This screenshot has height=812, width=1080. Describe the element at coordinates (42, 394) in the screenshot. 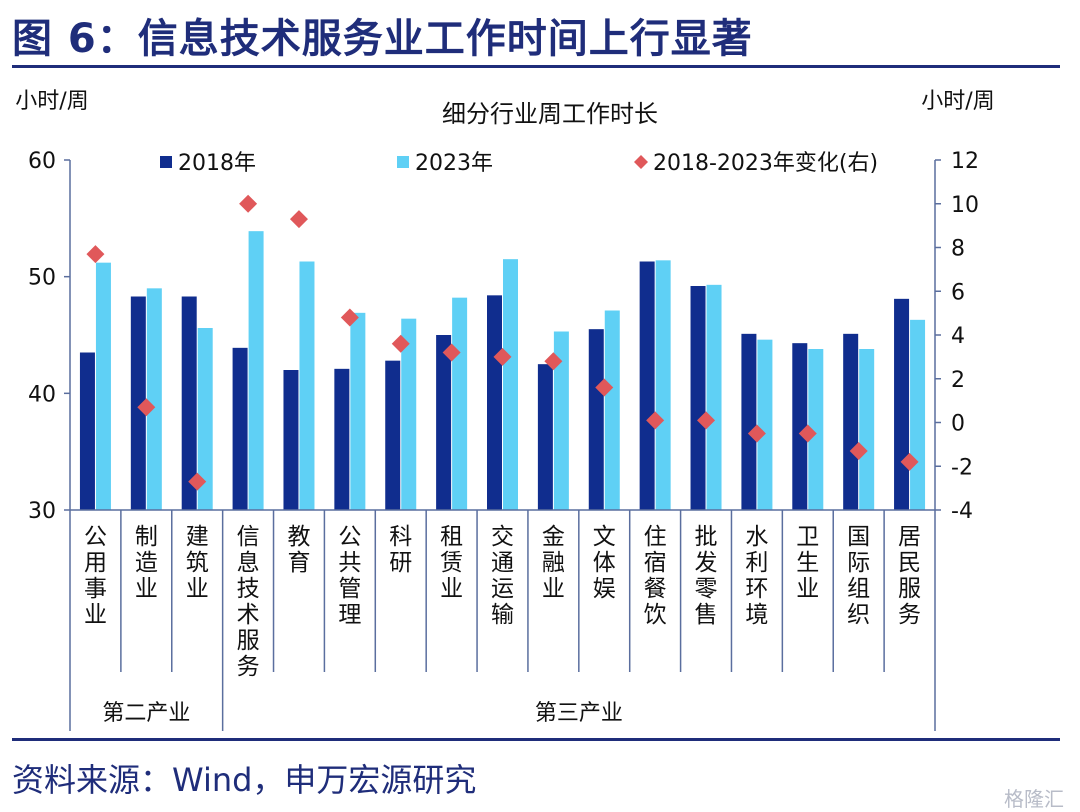

I see `left-tick-label: 40` at that location.